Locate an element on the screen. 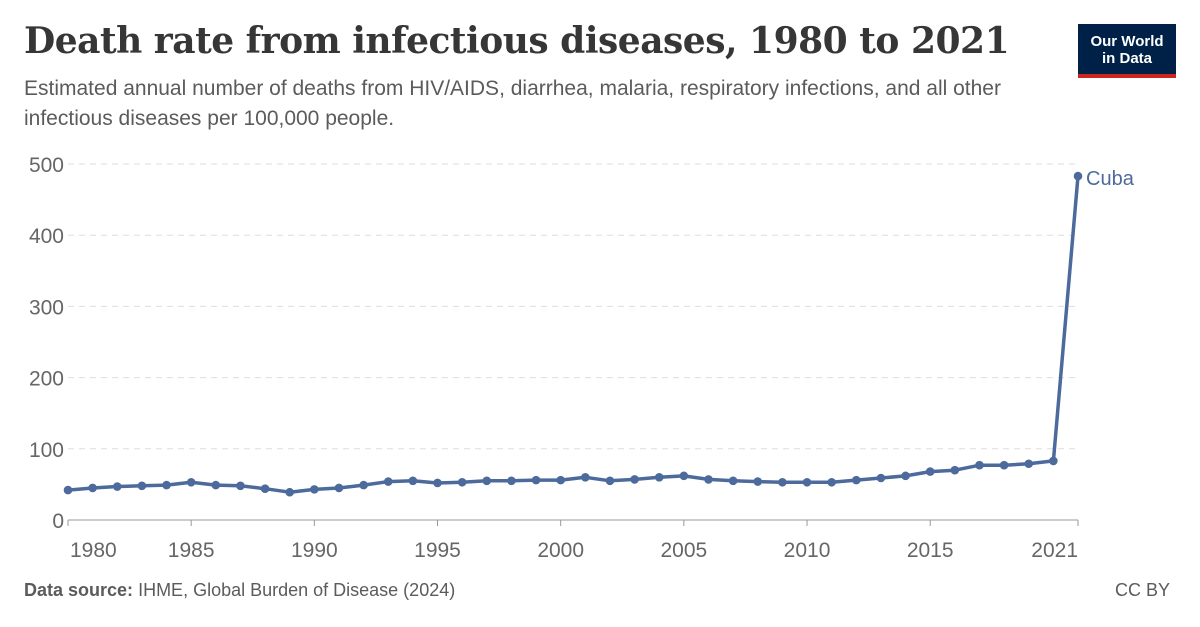 Image resolution: width=1200 pixels, height=627 pixels. series-label-cuba: Cuba is located at coordinates (1110, 179).